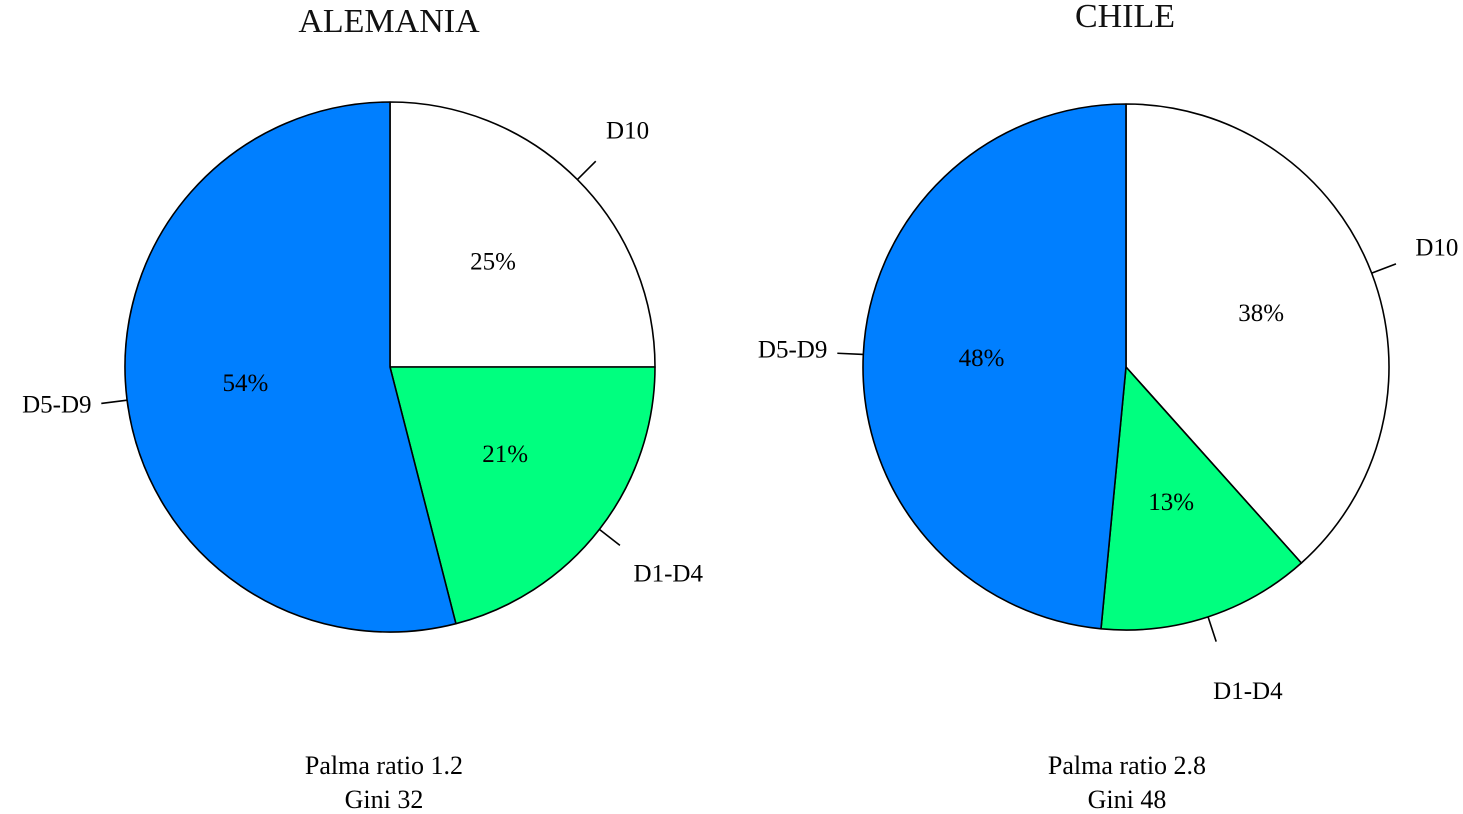 This screenshot has width=1463, height=814. What do you see at coordinates (982, 358) in the screenshot?
I see `percent-label-d5-d9: 48%` at bounding box center [982, 358].